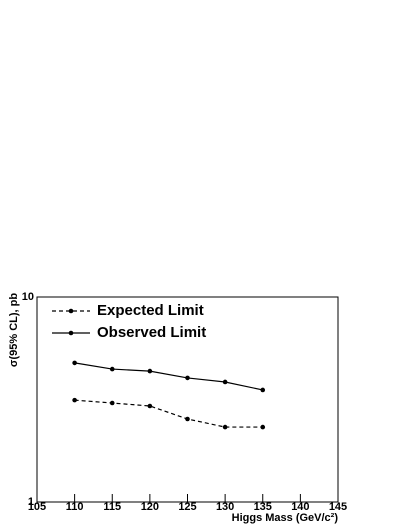  I want to click on legend-label: Expected Limit, so click(150, 310).